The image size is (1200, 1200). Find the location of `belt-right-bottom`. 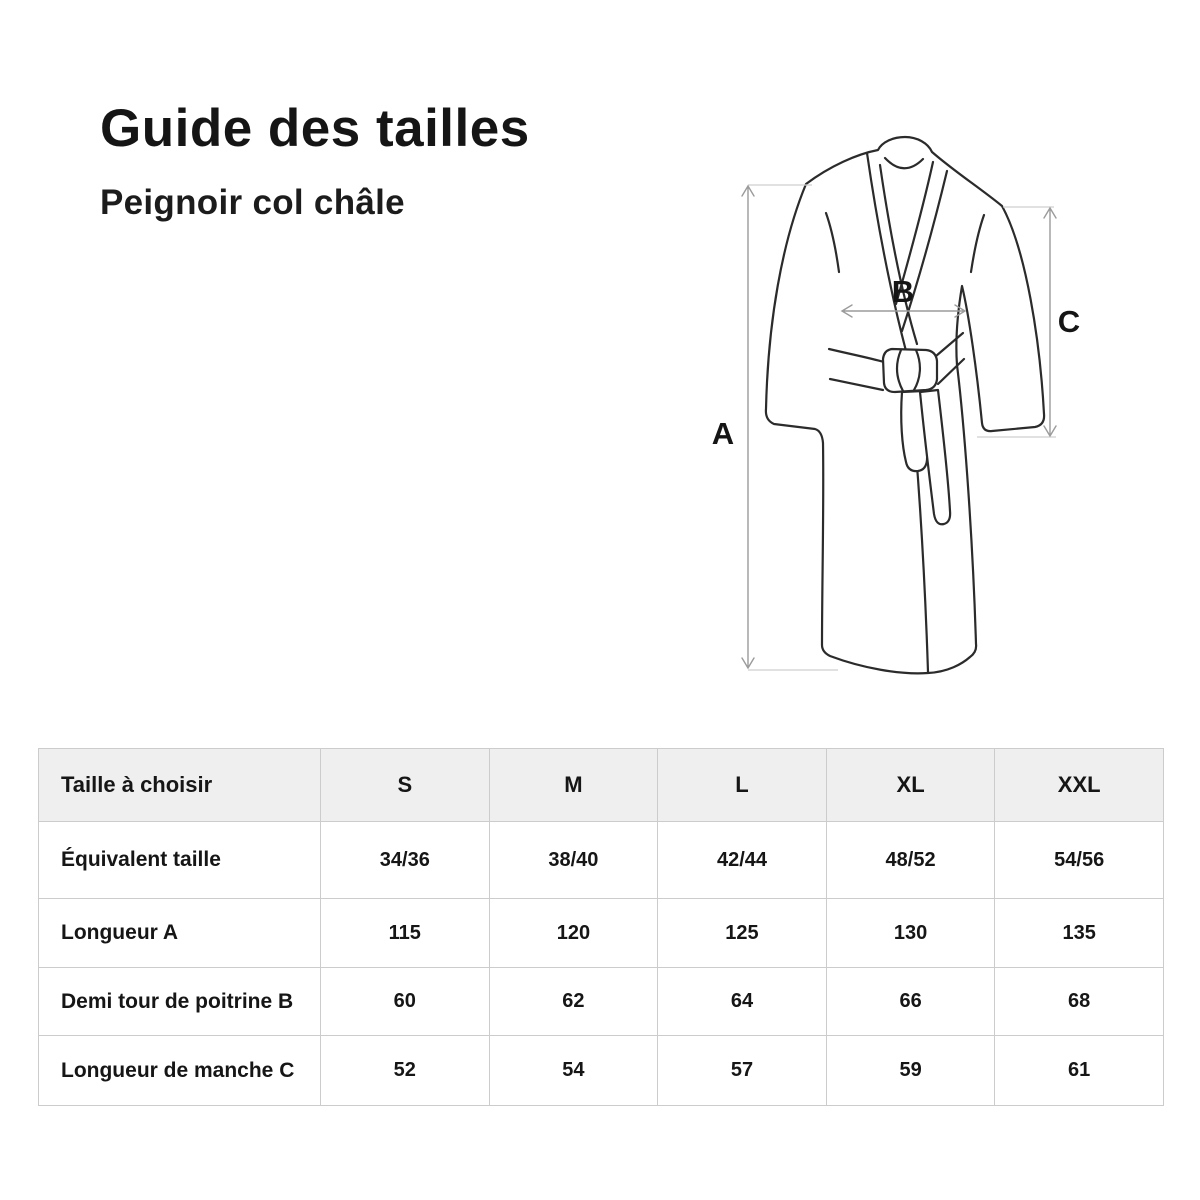

belt-right-bottom is located at coordinates (951, 371).